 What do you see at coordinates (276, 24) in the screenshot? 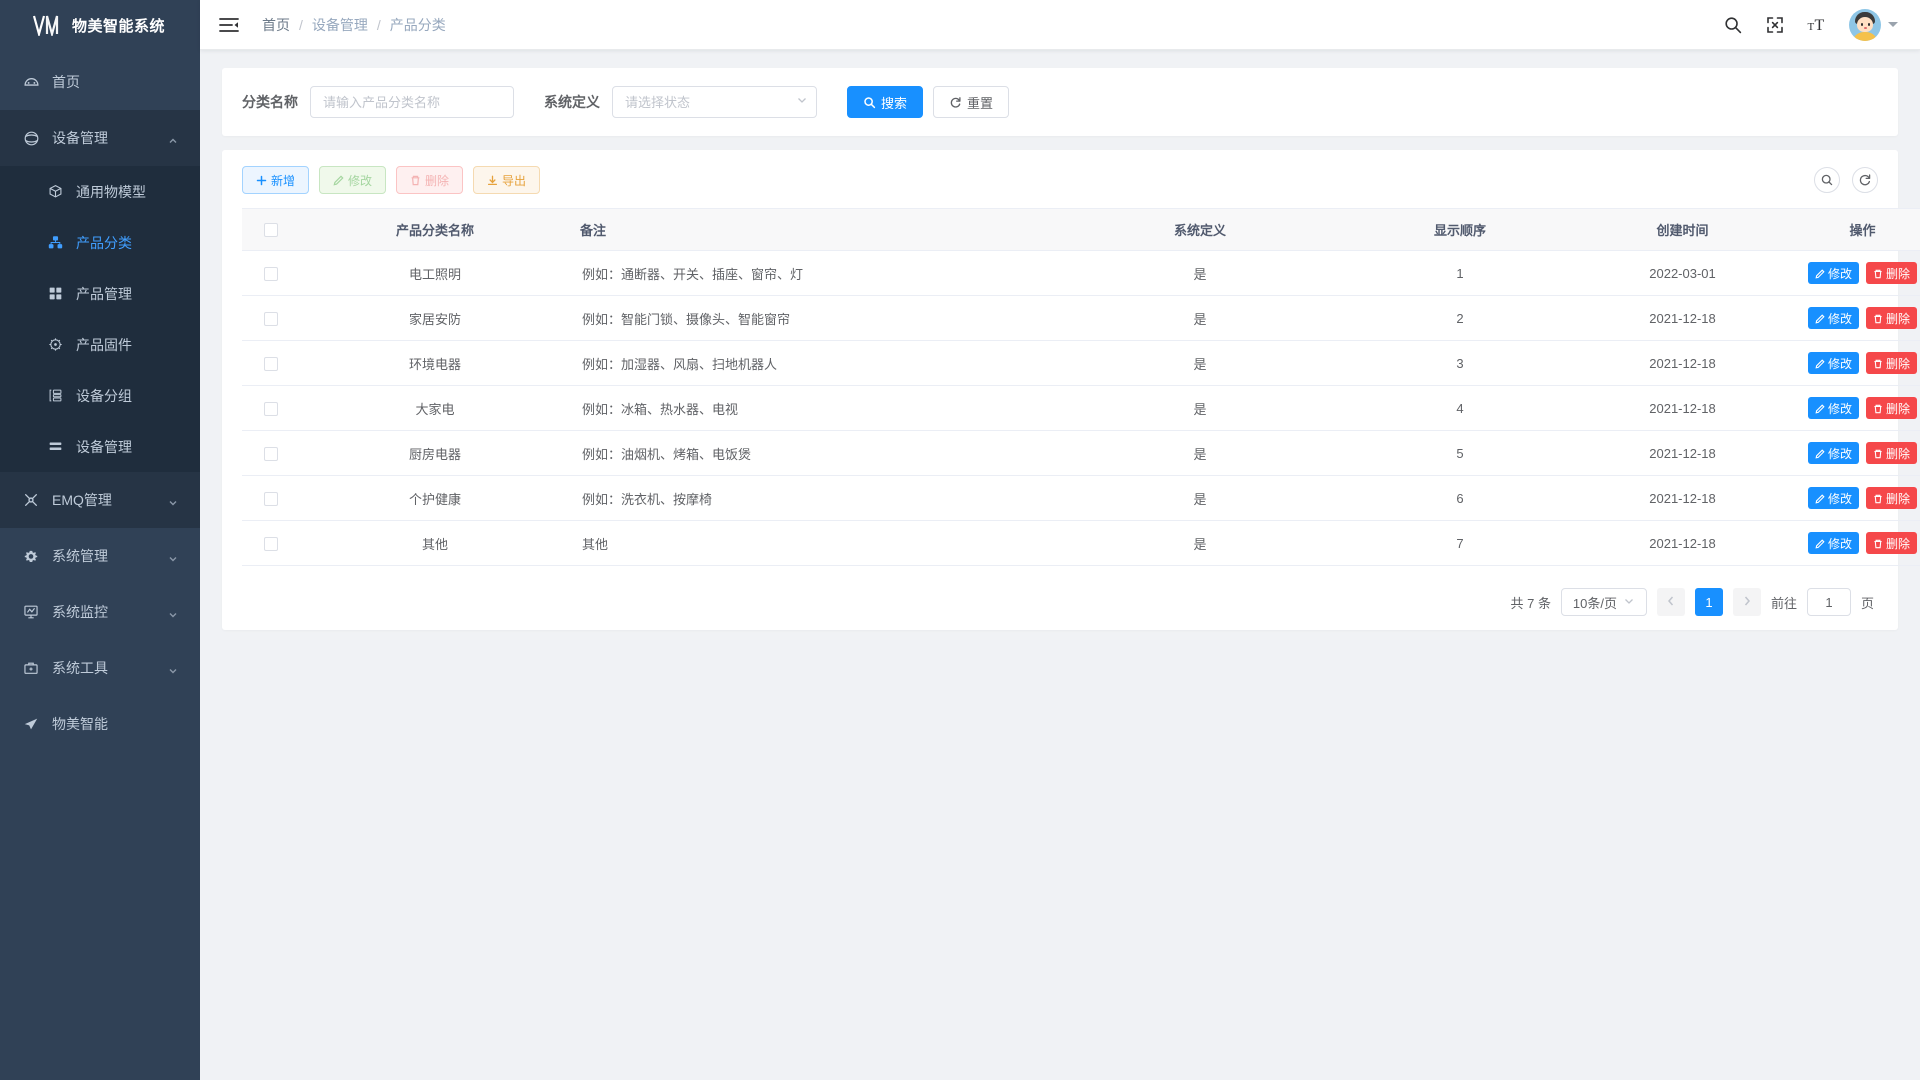
I see `breadcrumb-item-home: 首页` at bounding box center [276, 24].